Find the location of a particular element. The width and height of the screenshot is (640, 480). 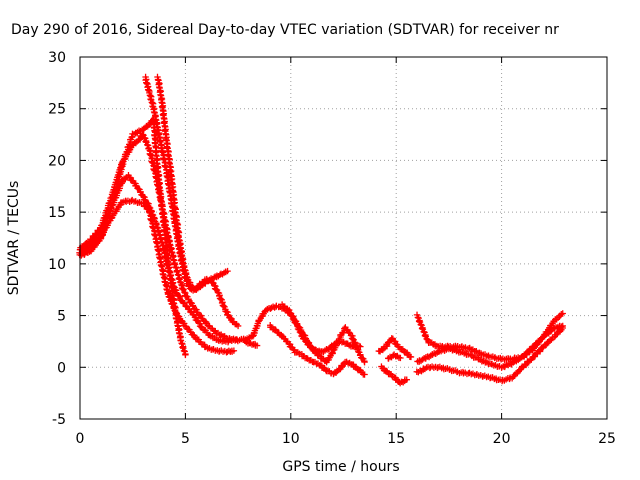

y-tick-label: 5 is located at coordinates (61, 317).